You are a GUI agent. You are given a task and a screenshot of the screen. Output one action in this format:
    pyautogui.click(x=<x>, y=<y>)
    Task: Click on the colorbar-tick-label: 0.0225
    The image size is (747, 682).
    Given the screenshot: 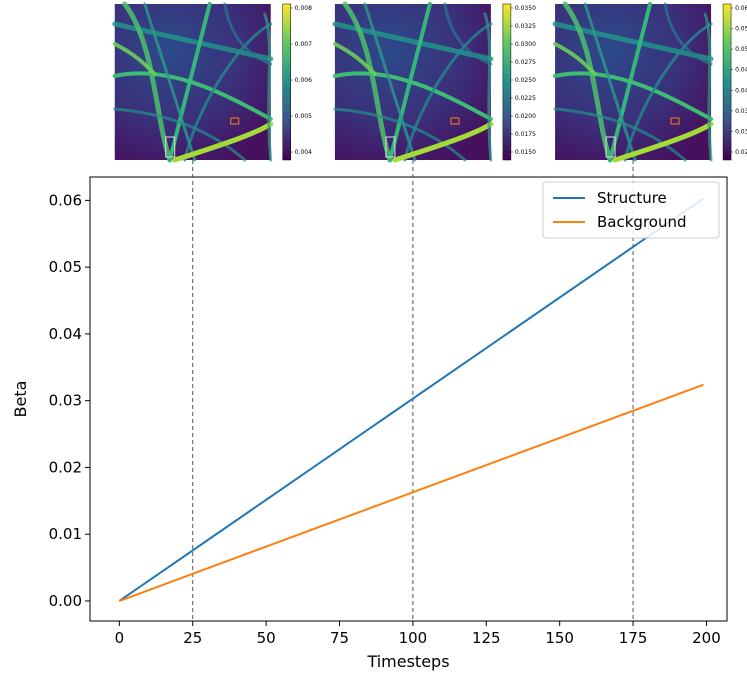 What is the action you would take?
    pyautogui.click(x=525, y=98)
    